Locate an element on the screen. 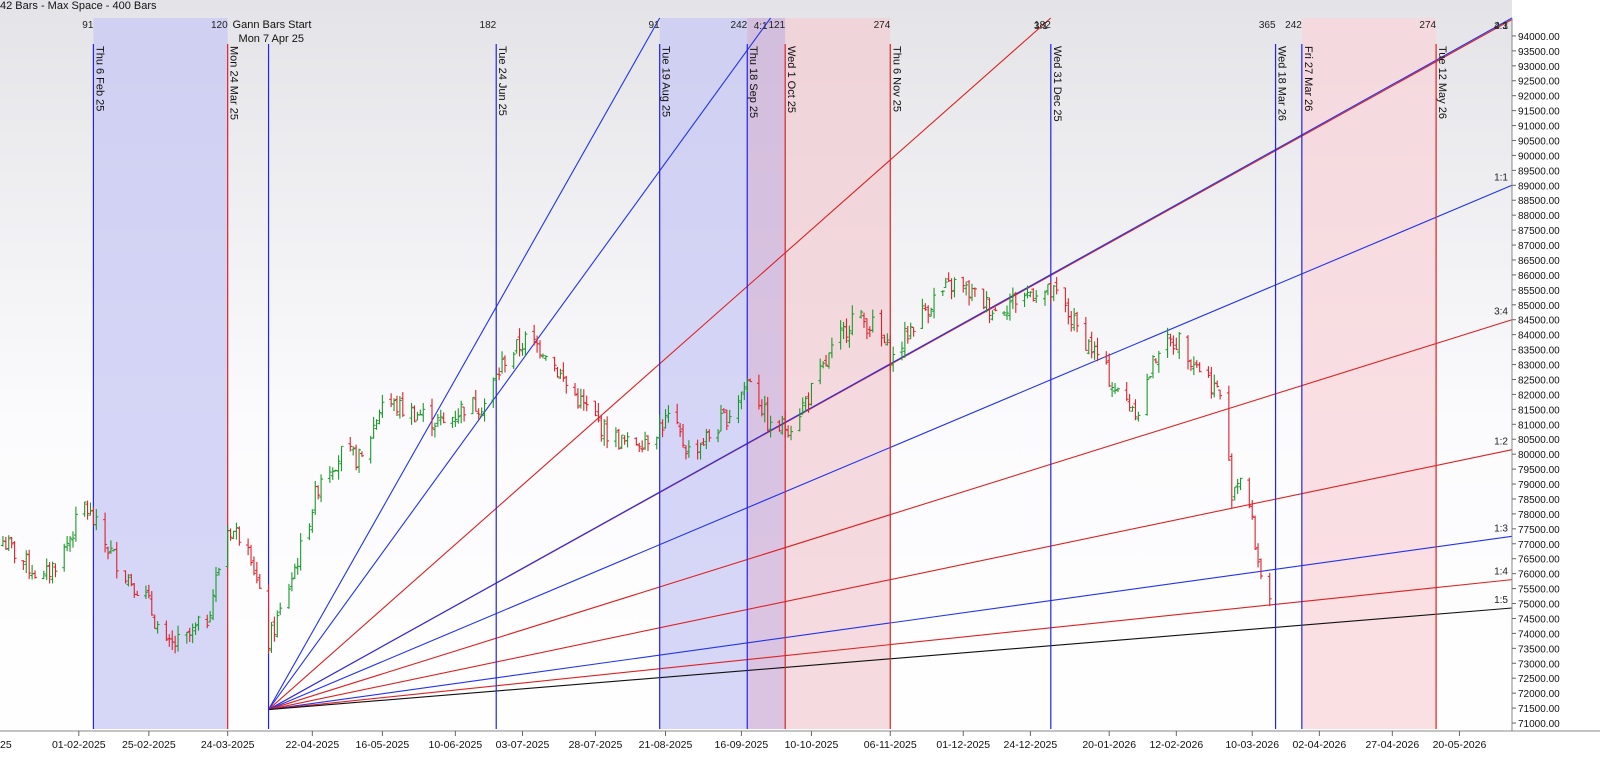 The image size is (1600, 764). cycle-count-label: 120 is located at coordinates (219, 25).